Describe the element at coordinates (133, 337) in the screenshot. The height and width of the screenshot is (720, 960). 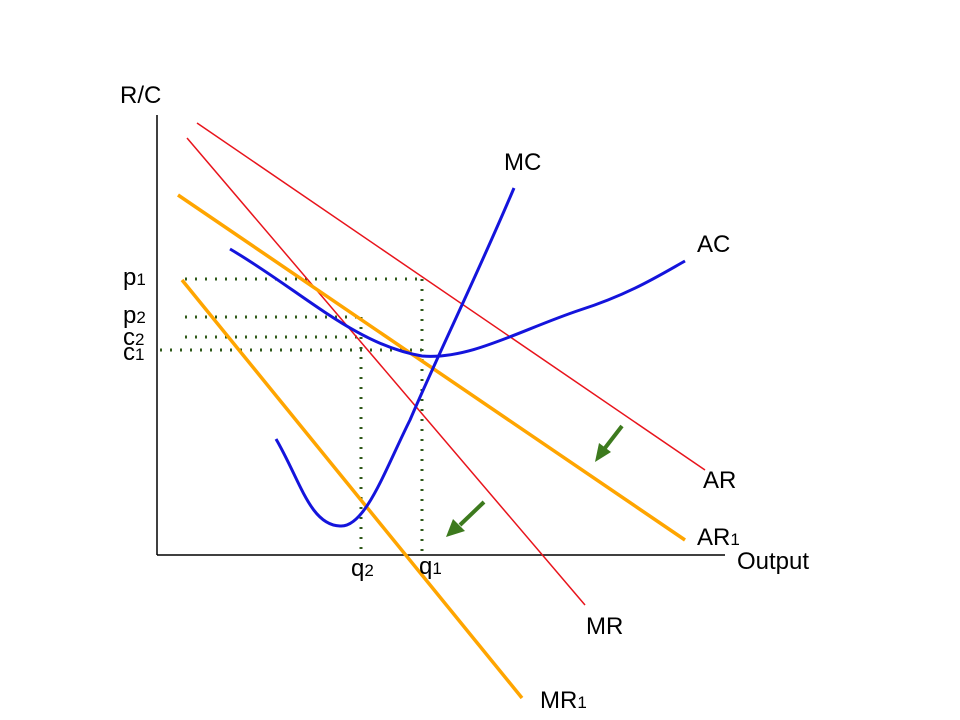
I see `c2-label: c2` at that location.